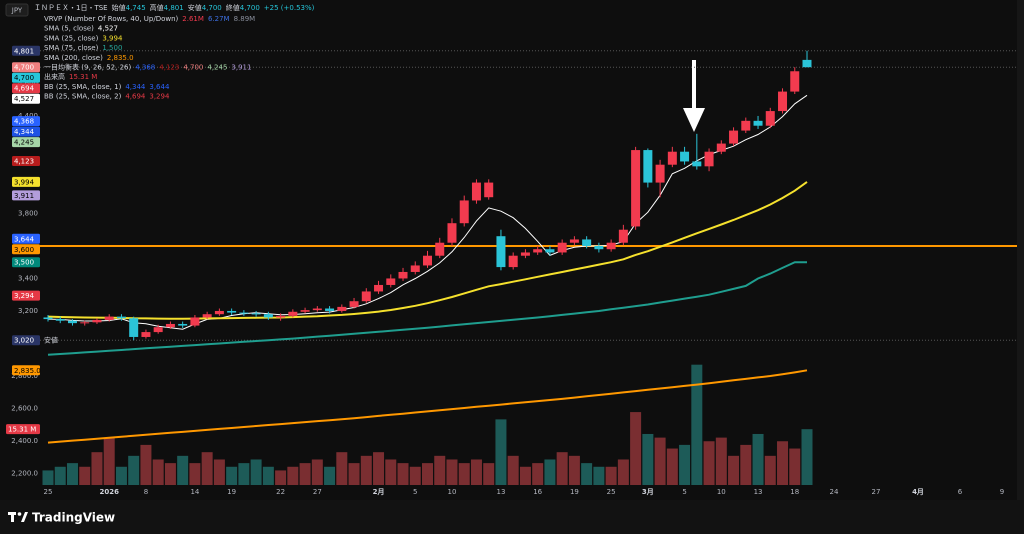 The image size is (1024, 534). Describe the element at coordinates (24, 341) in the screenshot. I see `price-badge-label: 3,020` at that location.